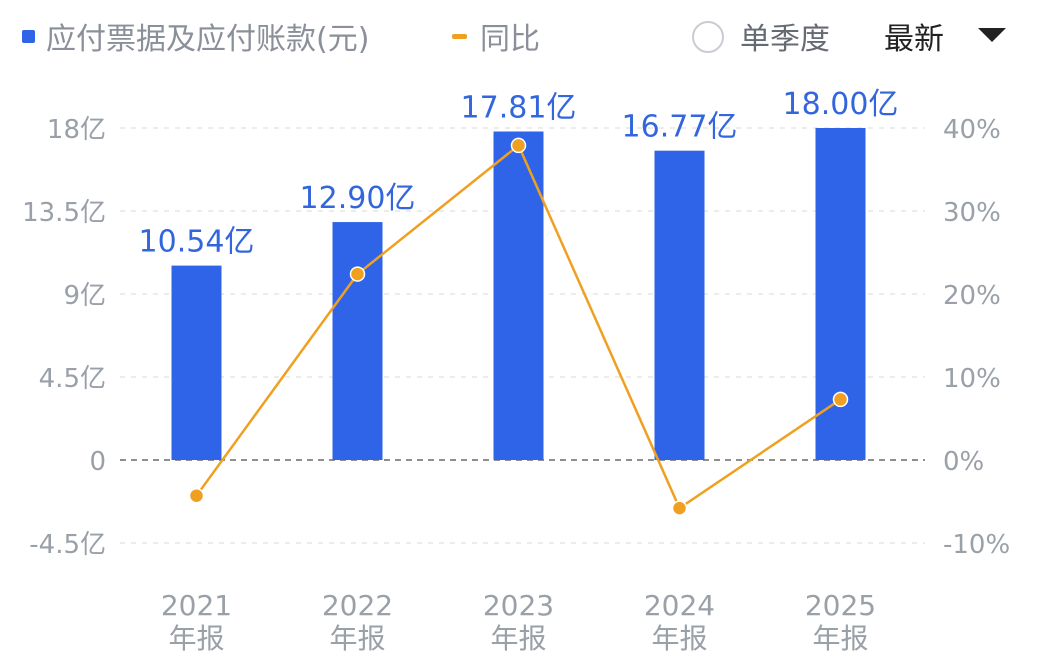 The image size is (1044, 671). Describe the element at coordinates (518, 622) in the screenshot. I see `x-tick-label: 2023 年报` at that location.